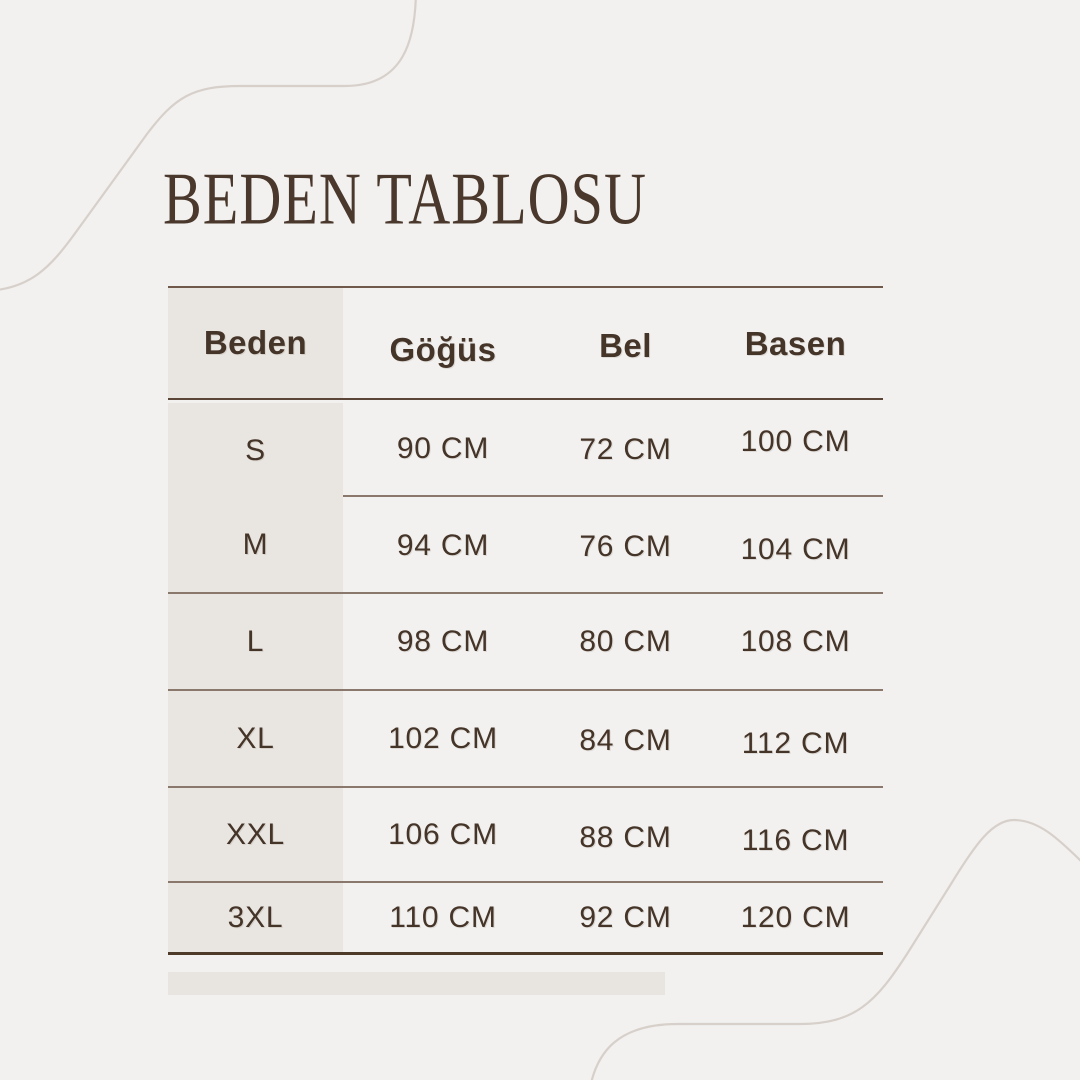 The image size is (1080, 1080). I want to click on header-cell-basen: Basen, so click(795, 343).